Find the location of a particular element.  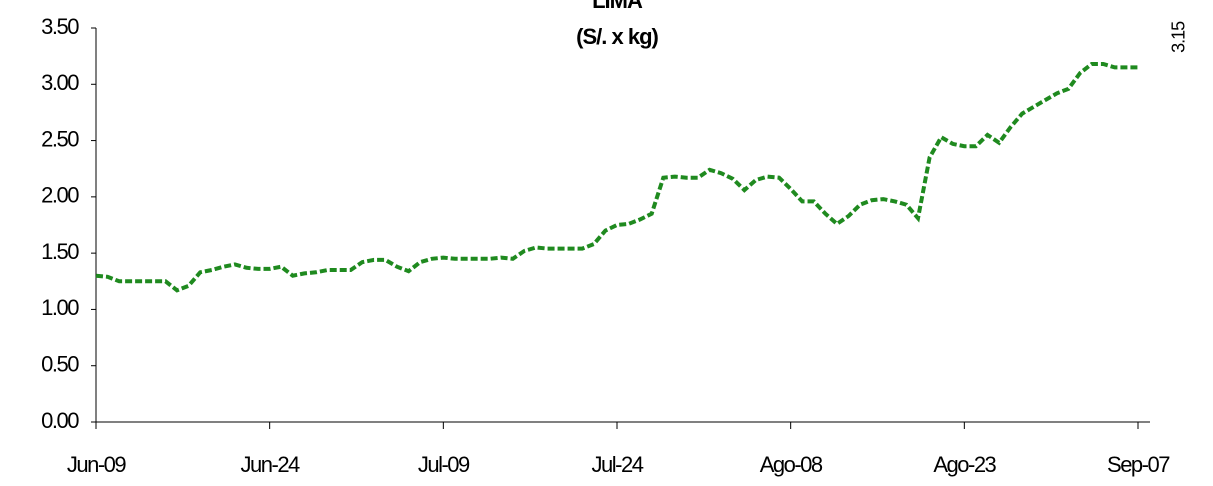

y-tick-label: 0.00 is located at coordinates (60, 420).